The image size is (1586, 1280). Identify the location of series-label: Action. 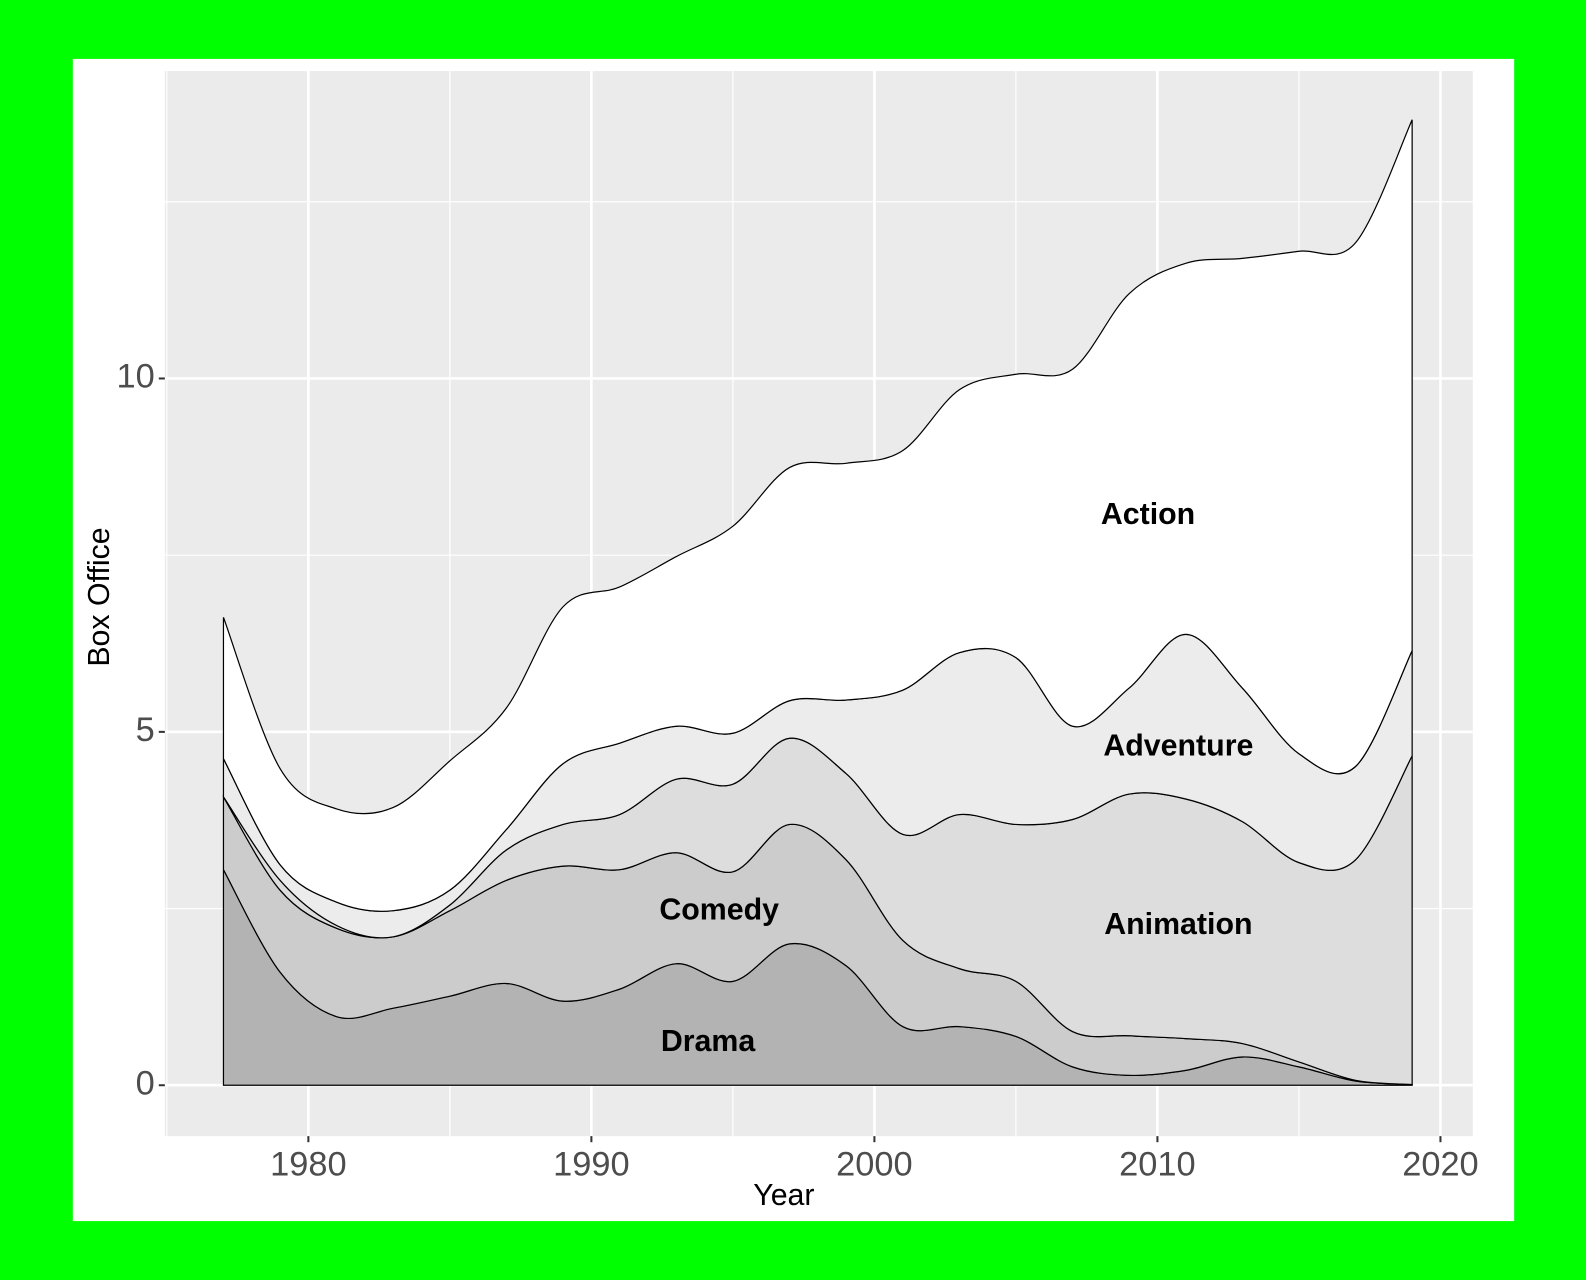
(1148, 514).